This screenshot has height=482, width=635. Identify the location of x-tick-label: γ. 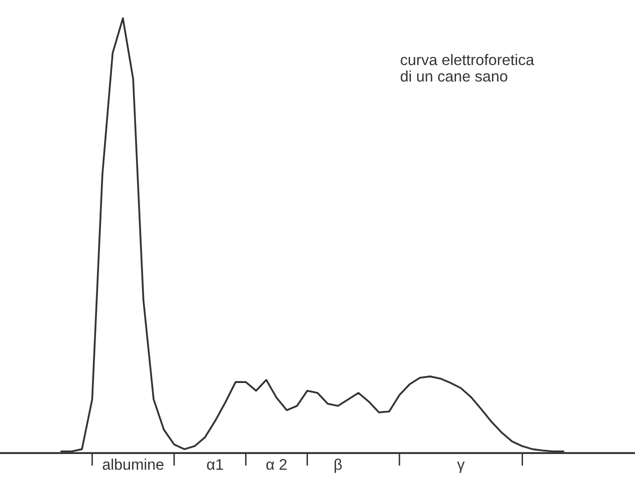
(461, 467).